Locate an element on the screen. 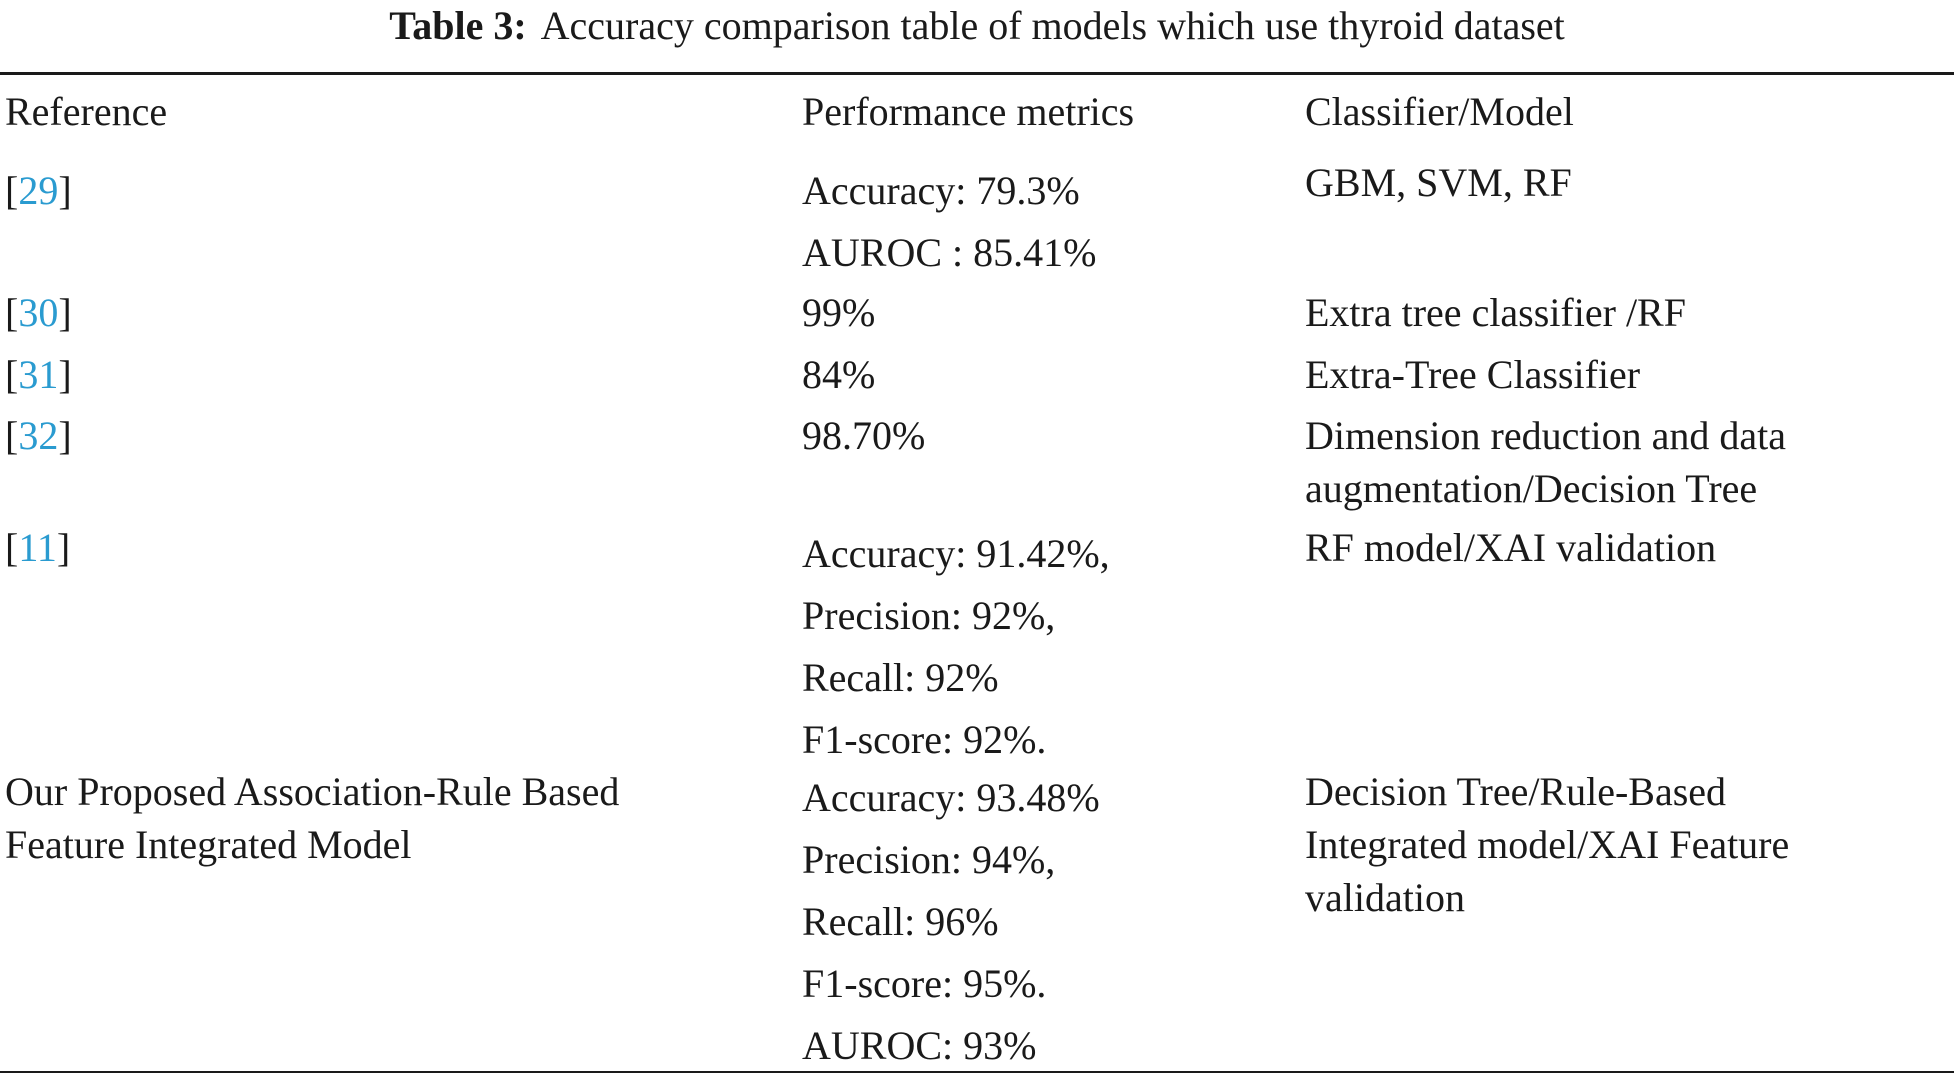 The height and width of the screenshot is (1079, 1954). table-row-metrics: 99% is located at coordinates (838, 313).